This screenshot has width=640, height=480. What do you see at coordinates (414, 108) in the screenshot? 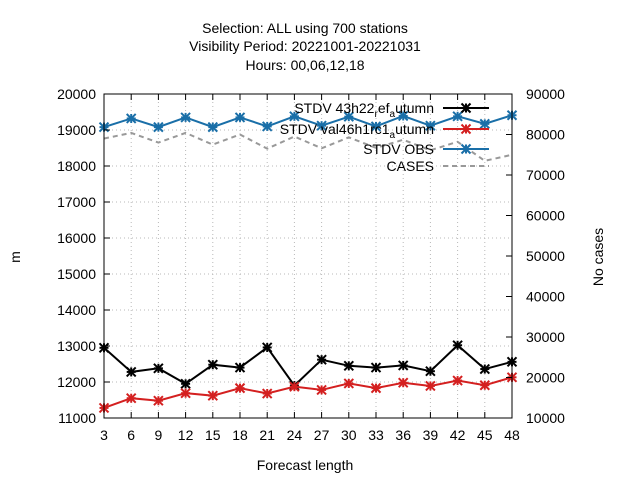
I see `legend-label-part: utumn` at bounding box center [414, 108].